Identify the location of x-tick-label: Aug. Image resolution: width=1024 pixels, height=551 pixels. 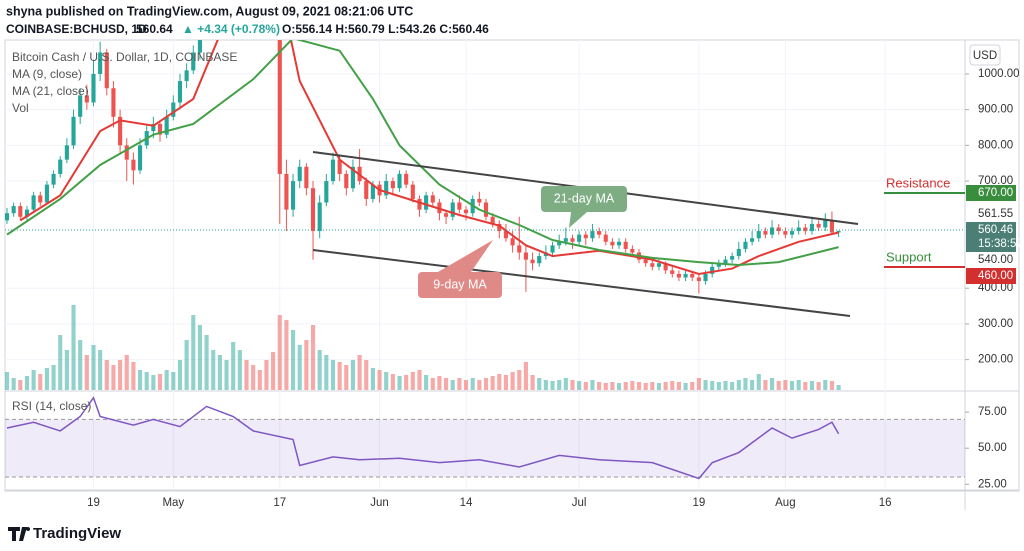
(785, 503).